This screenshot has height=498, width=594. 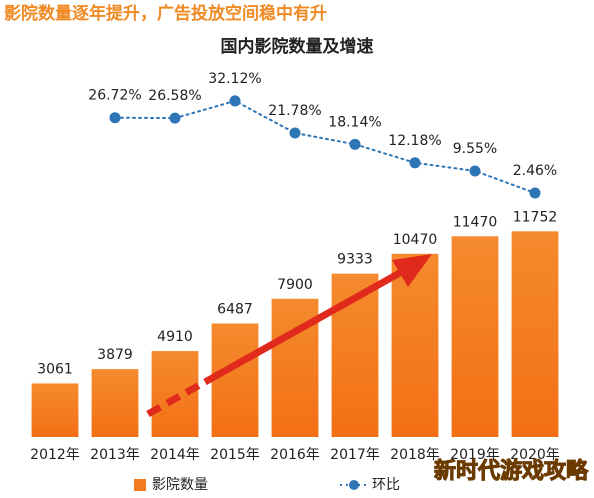 I want to click on legend-swatch, so click(x=140, y=485).